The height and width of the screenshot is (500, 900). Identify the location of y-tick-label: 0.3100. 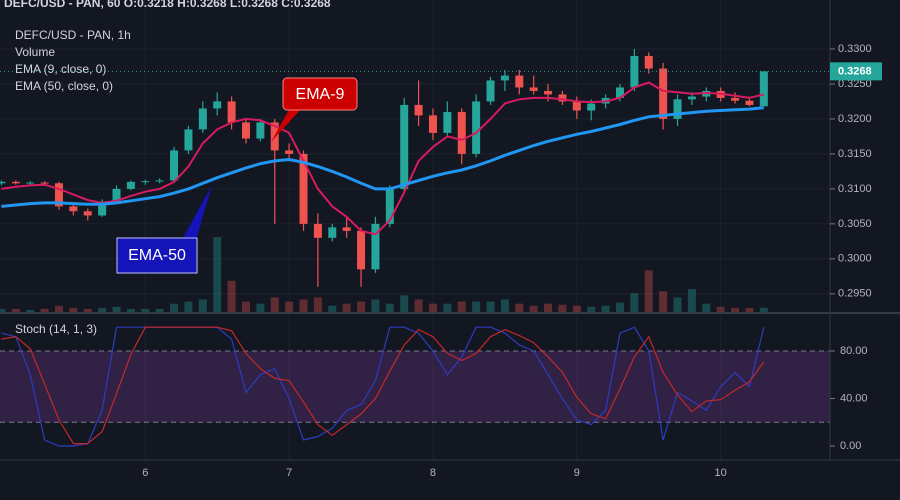
(855, 189).